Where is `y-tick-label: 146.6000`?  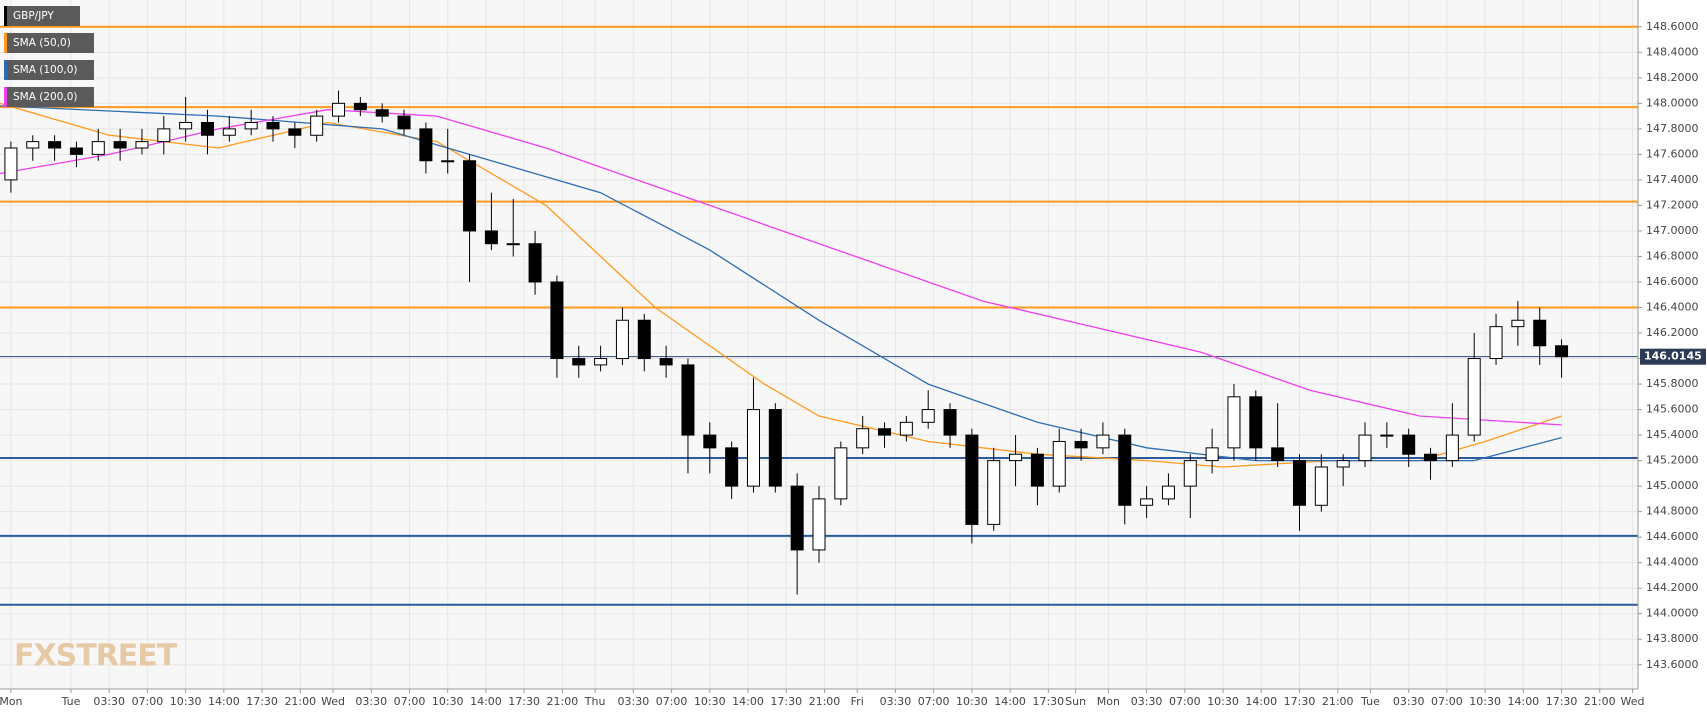 y-tick-label: 146.6000 is located at coordinates (1672, 281).